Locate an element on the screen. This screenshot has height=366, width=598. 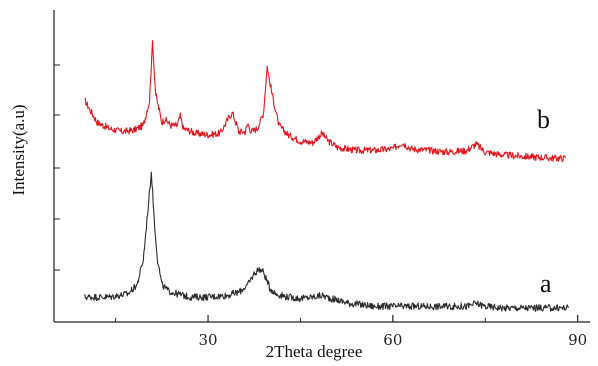
x-tick-label: 30 is located at coordinates (207, 340).